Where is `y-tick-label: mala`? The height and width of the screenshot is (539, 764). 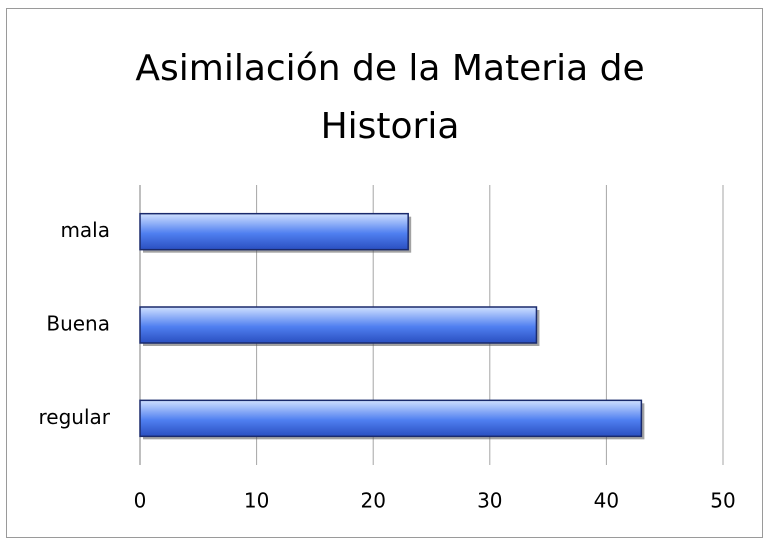 y-tick-label: mala is located at coordinates (85, 230).